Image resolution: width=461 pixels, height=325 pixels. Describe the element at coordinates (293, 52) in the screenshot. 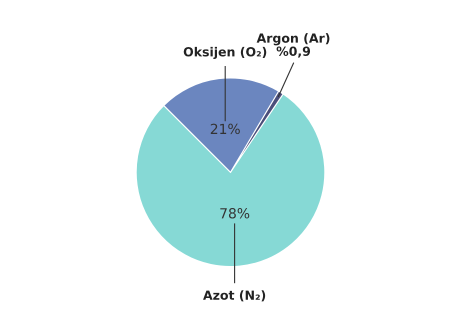

I see `data-label: %0,9` at that location.